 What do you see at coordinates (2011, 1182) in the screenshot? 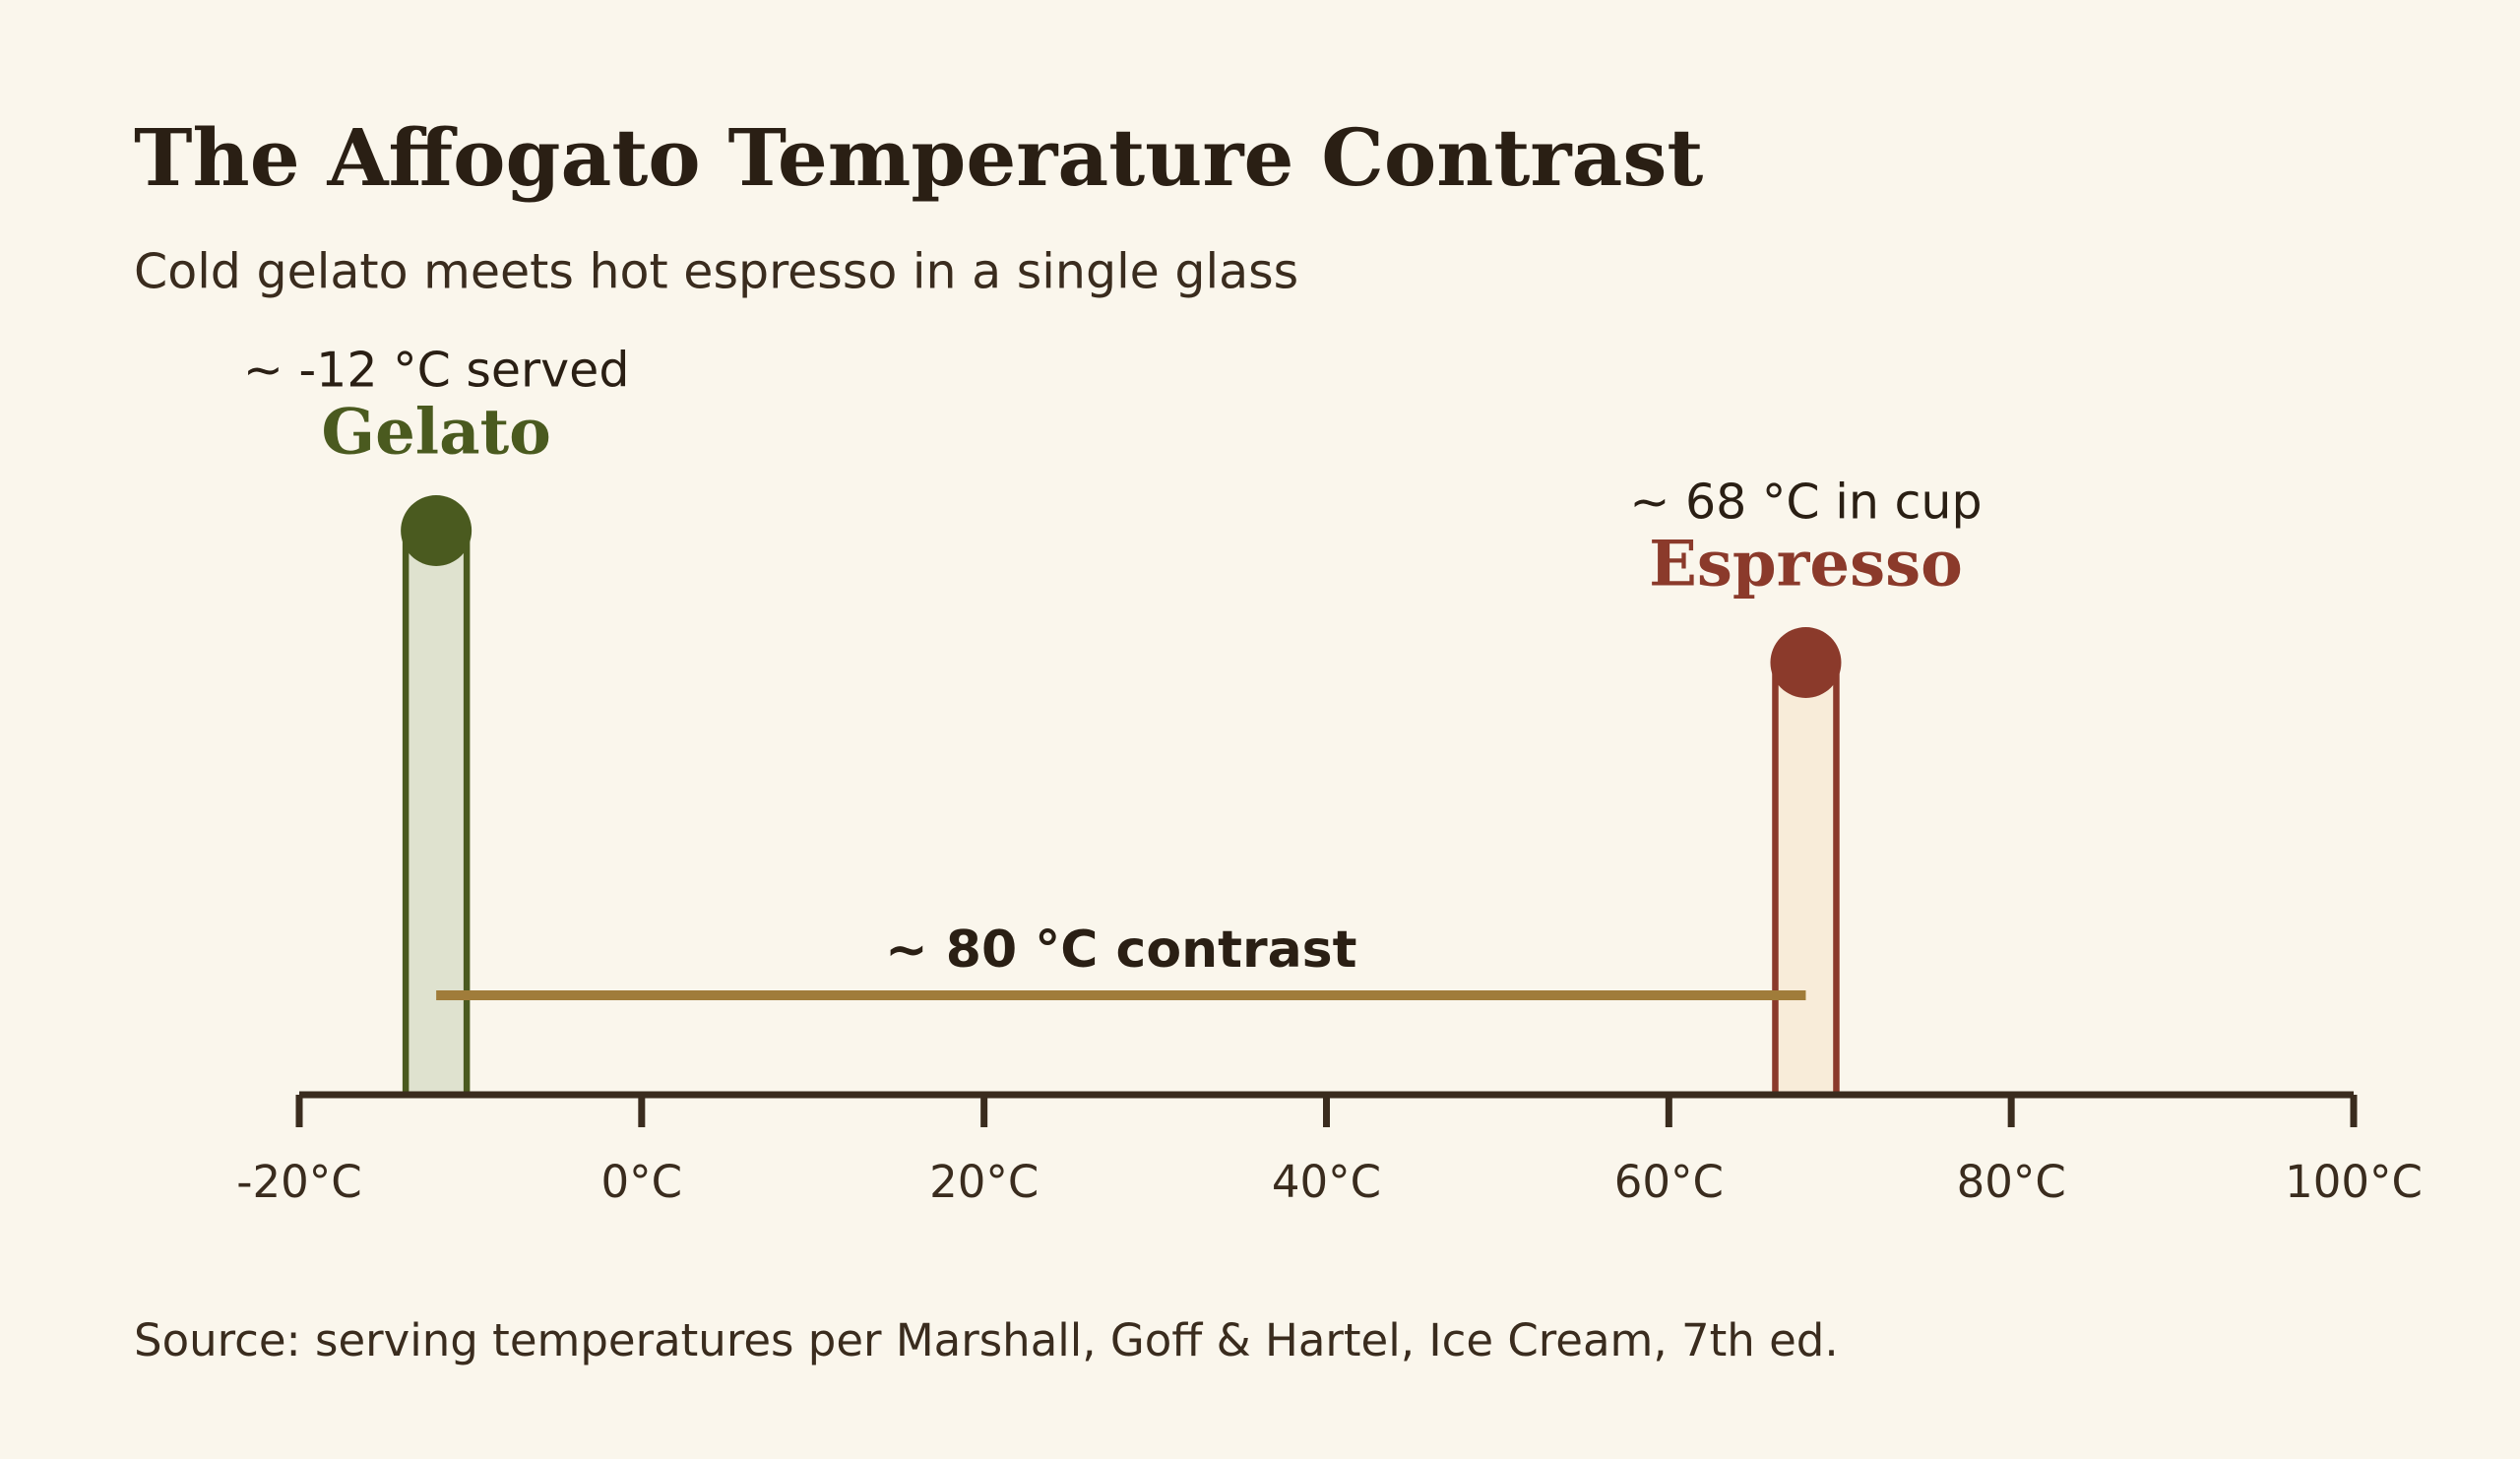
I see `x-tick-label: 80°C` at bounding box center [2011, 1182].